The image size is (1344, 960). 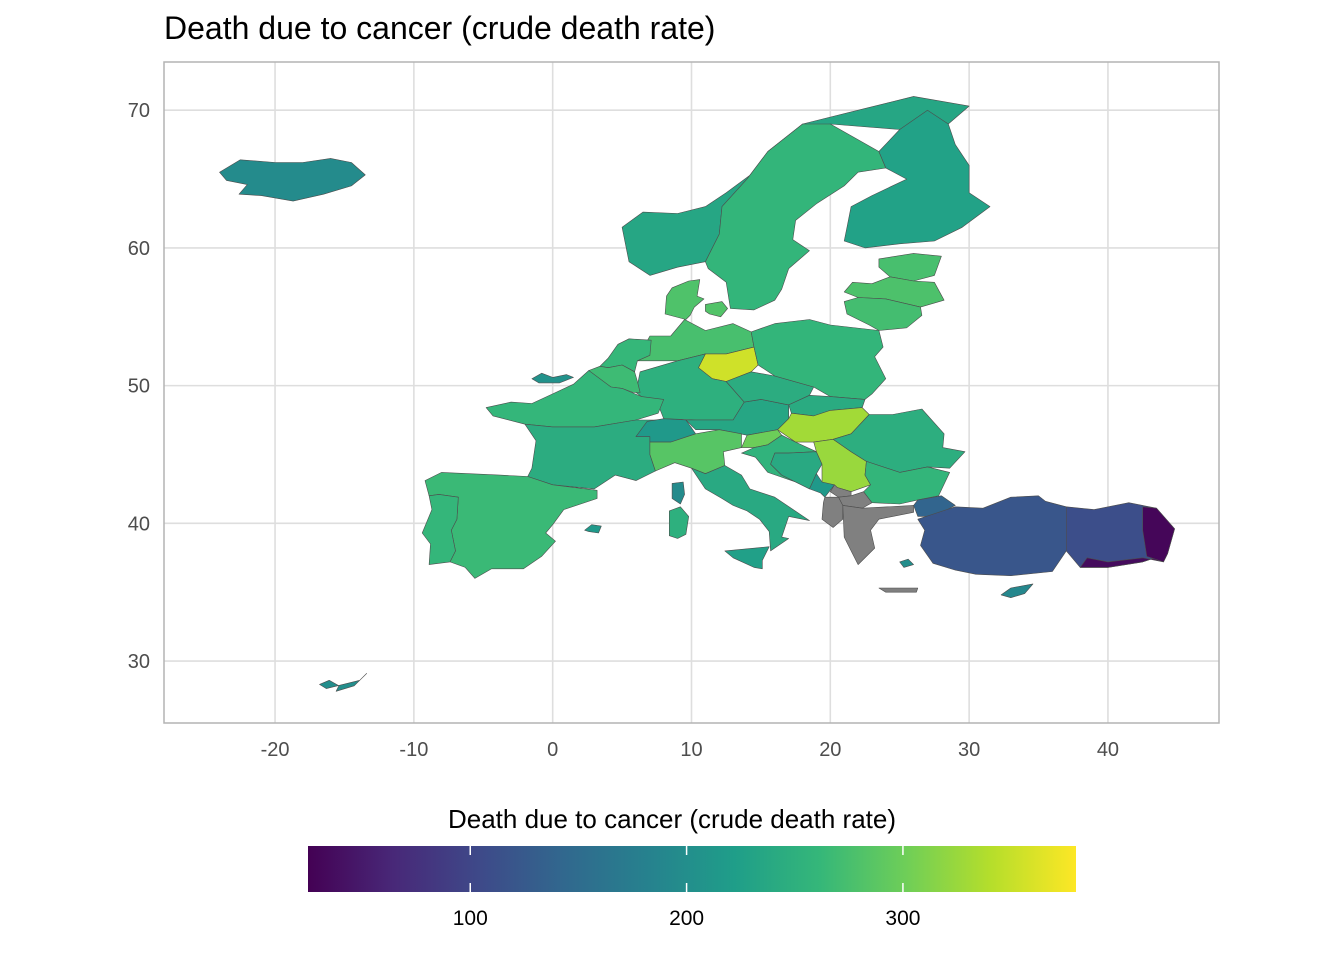 I want to click on y-tick-label: 40, so click(x=139, y=524).